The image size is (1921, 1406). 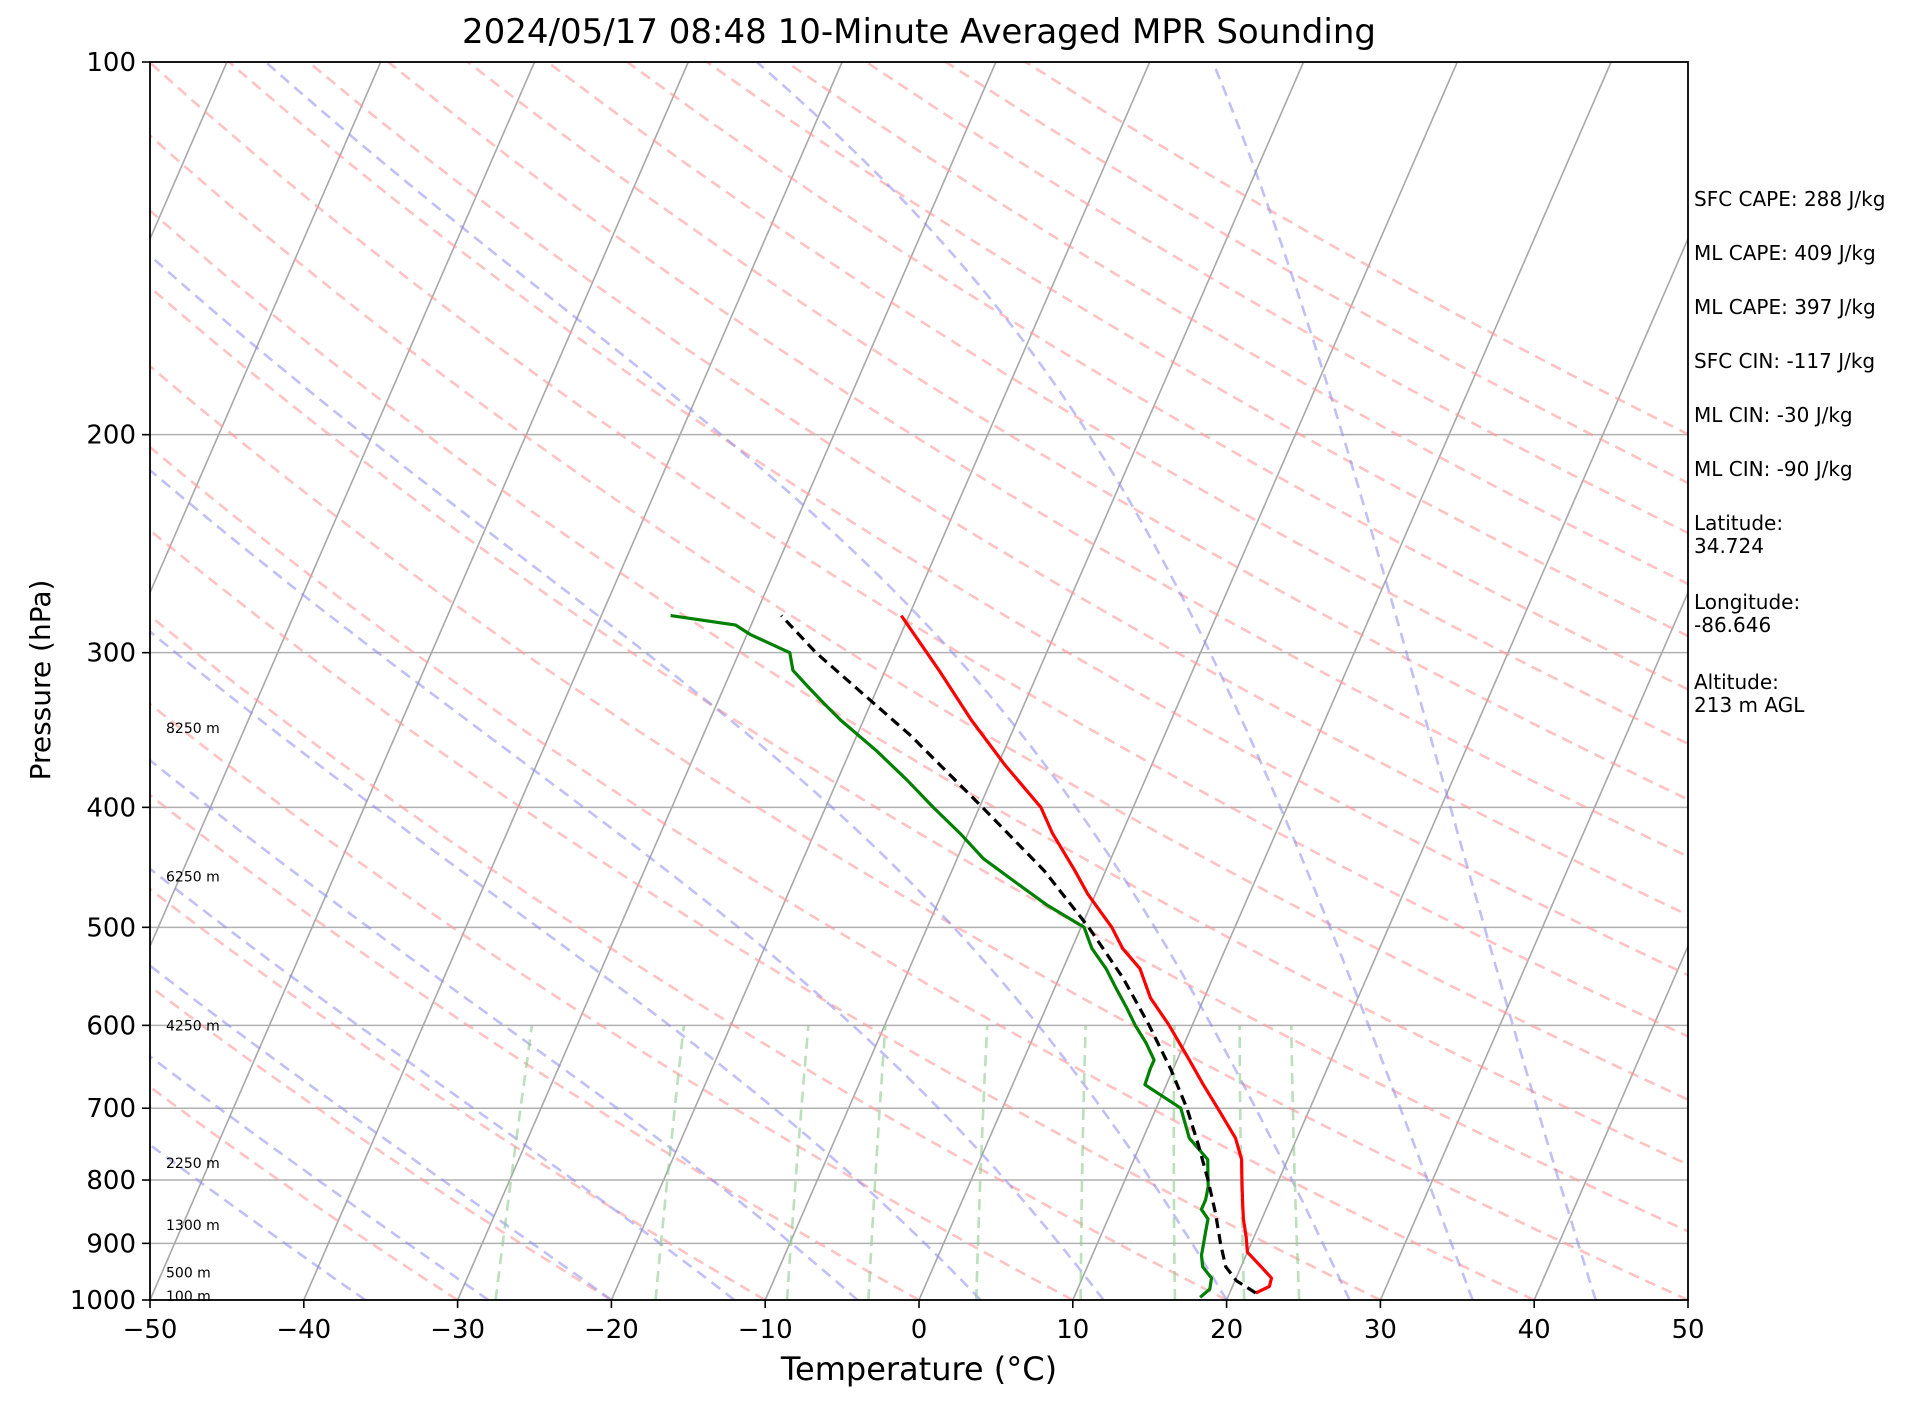 What do you see at coordinates (1739, 534) in the screenshot?
I see `latitude-text: Latitude: 34.724` at bounding box center [1739, 534].